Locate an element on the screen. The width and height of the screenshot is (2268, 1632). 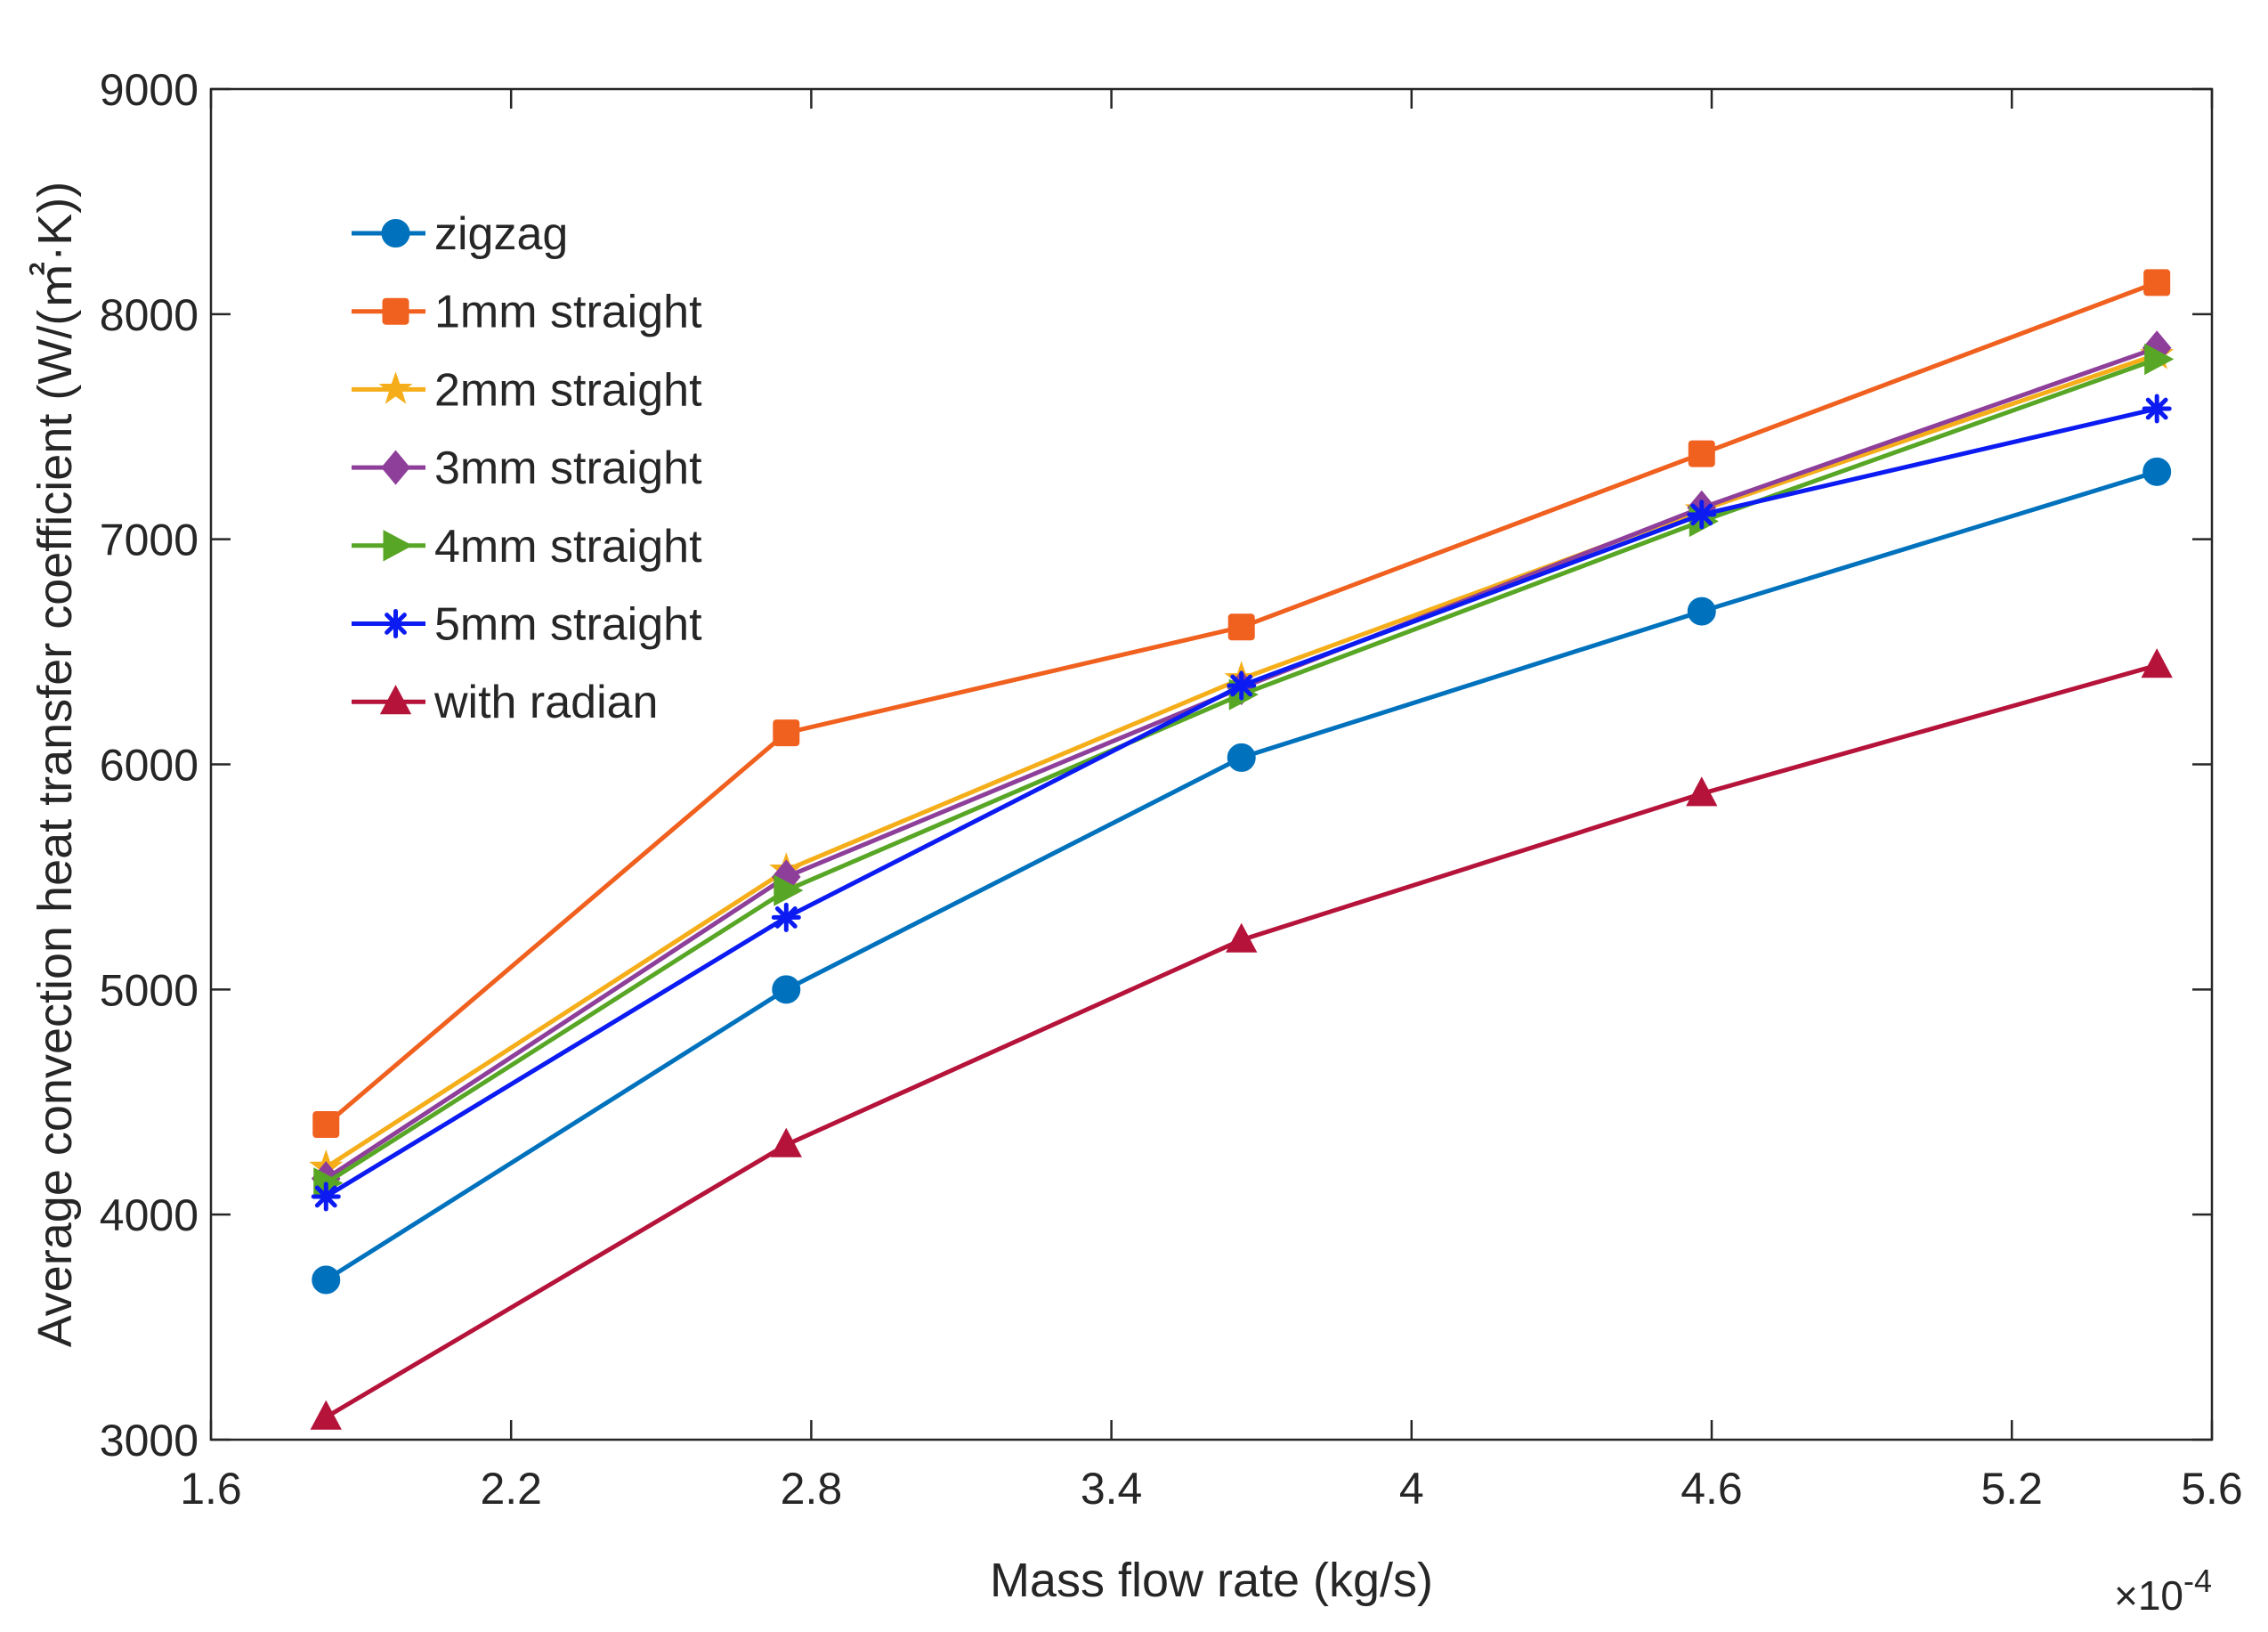
legend-entry: 4mm straight is located at coordinates (527, 546).